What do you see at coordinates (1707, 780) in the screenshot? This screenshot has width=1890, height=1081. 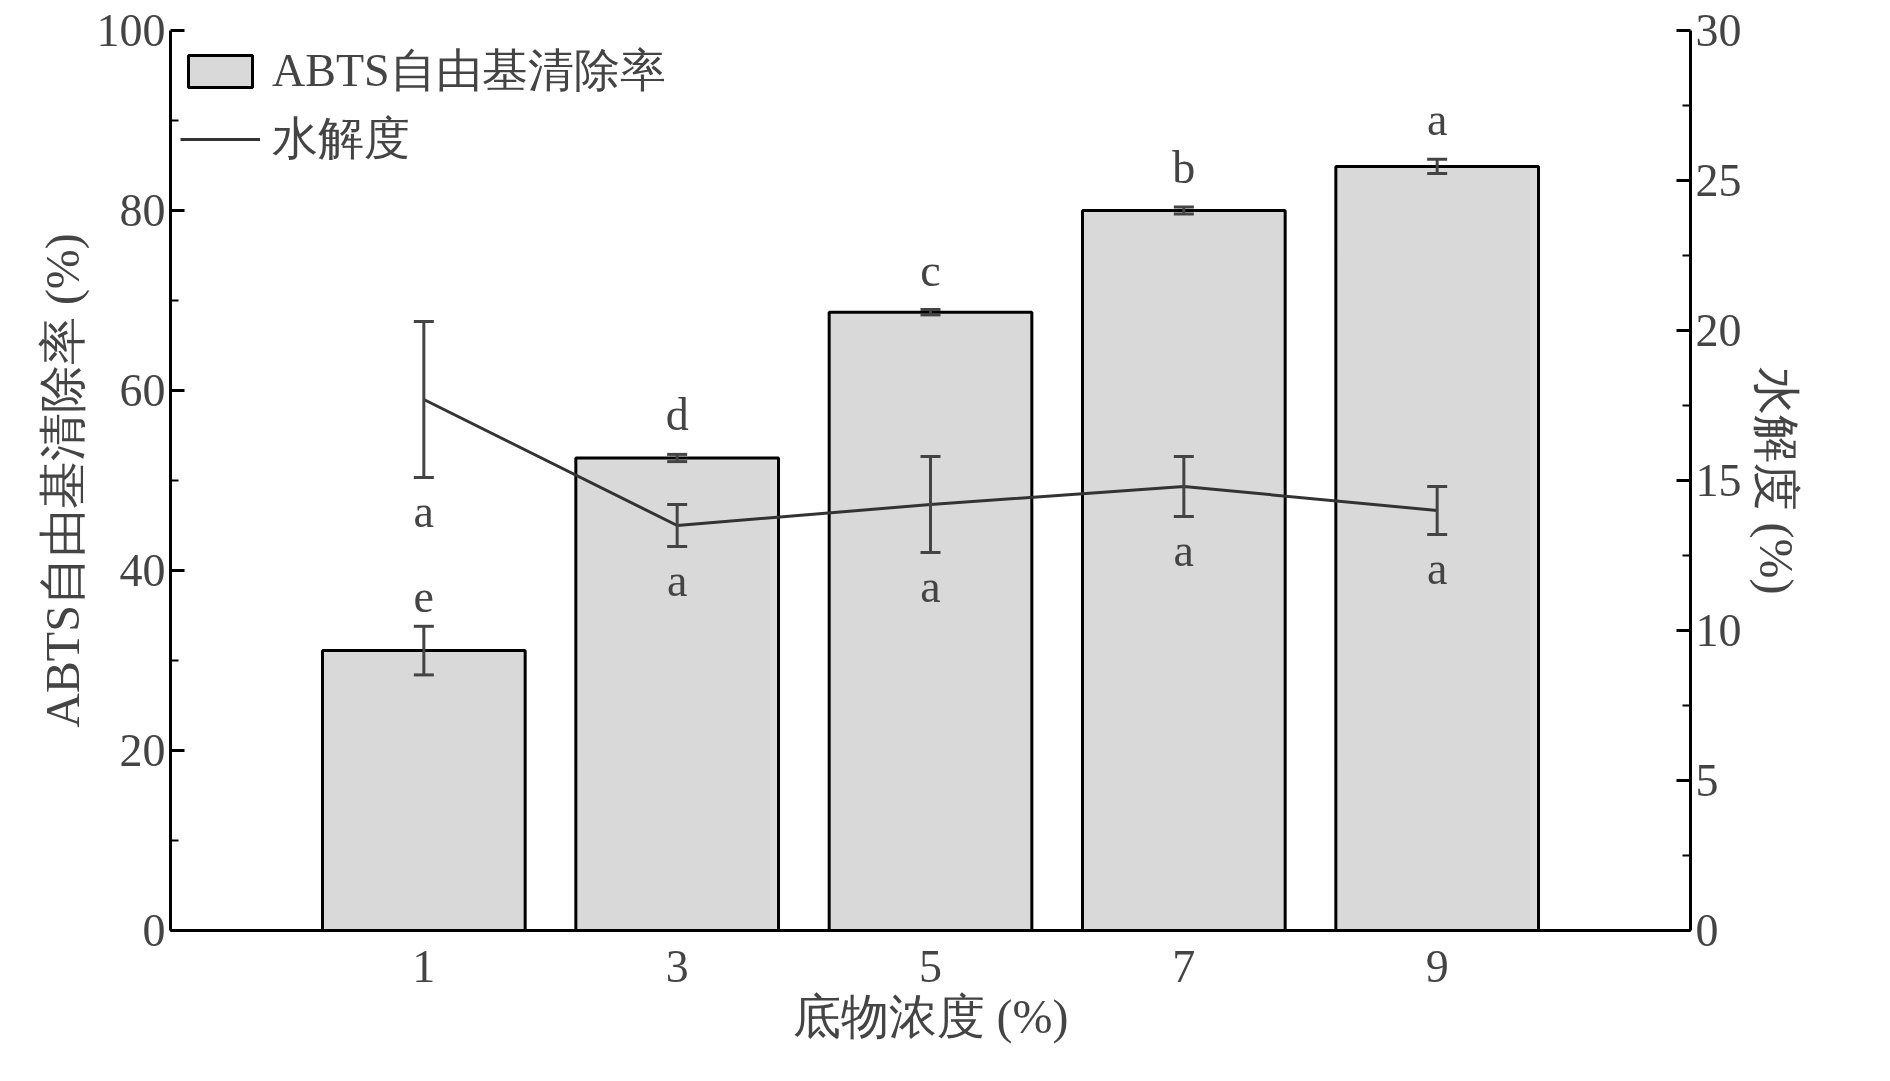 I see `y2-tick-label: 5` at bounding box center [1707, 780].